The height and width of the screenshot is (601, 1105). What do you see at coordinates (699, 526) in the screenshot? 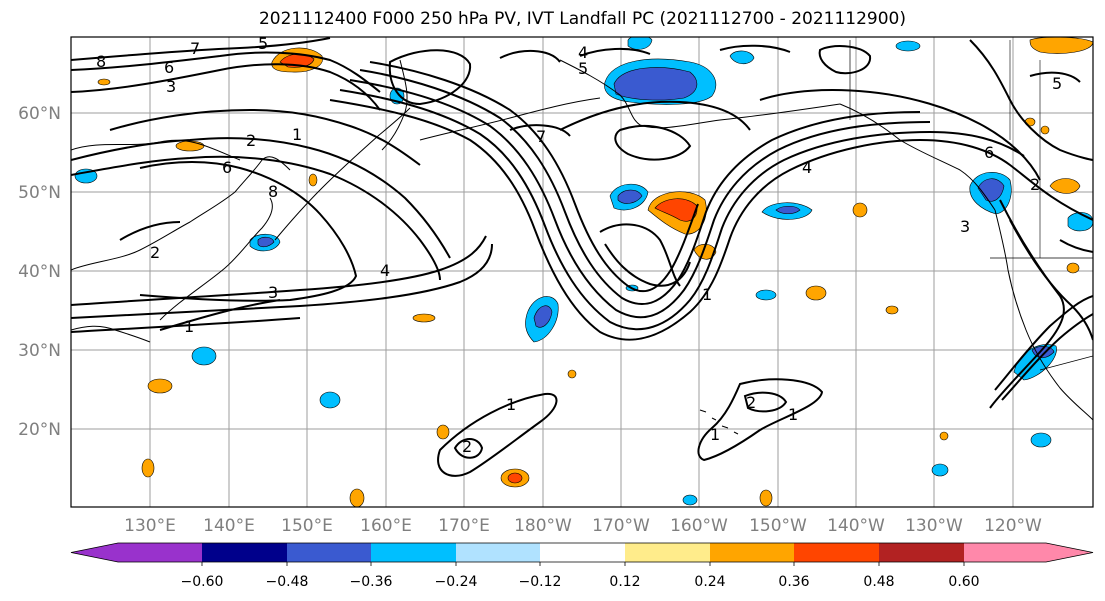
I see `longitude-label: 160°W` at bounding box center [699, 526].